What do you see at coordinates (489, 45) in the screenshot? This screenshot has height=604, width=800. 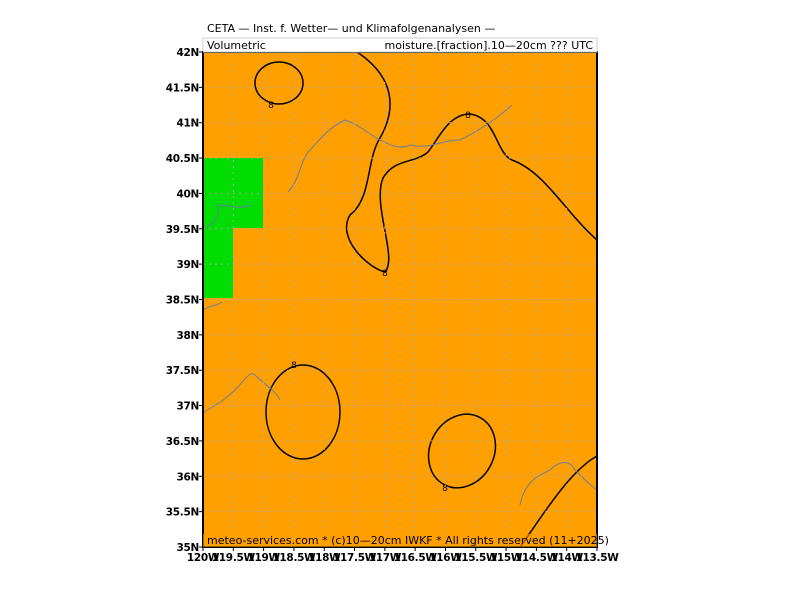 I see `subtitle-right: moisture.[fraction].10—20cm ??? UTC` at bounding box center [489, 45].